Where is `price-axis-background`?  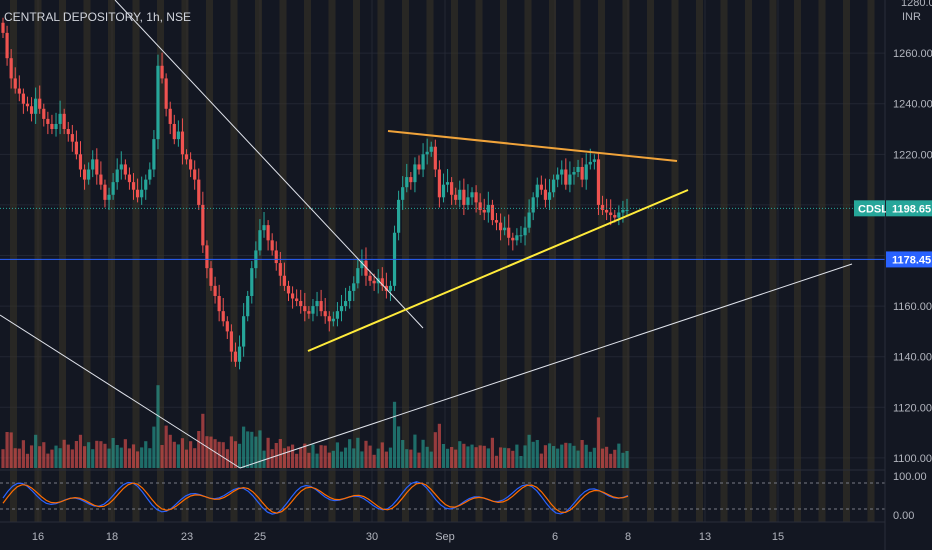 price-axis-background is located at coordinates (908, 275).